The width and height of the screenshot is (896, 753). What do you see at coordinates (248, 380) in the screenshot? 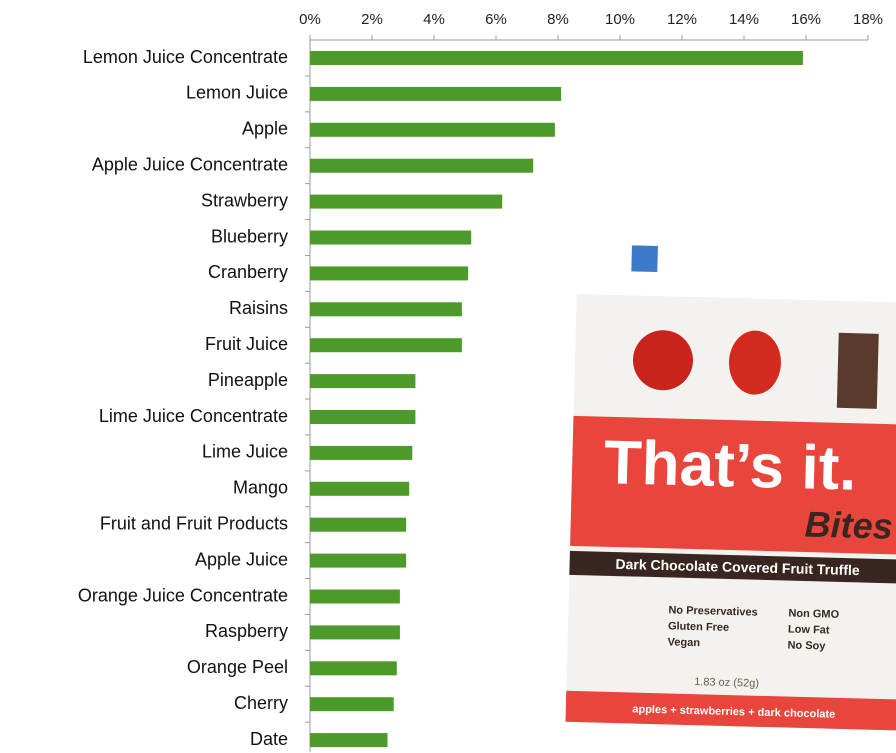
I see `category-label: Pineapple` at bounding box center [248, 380].